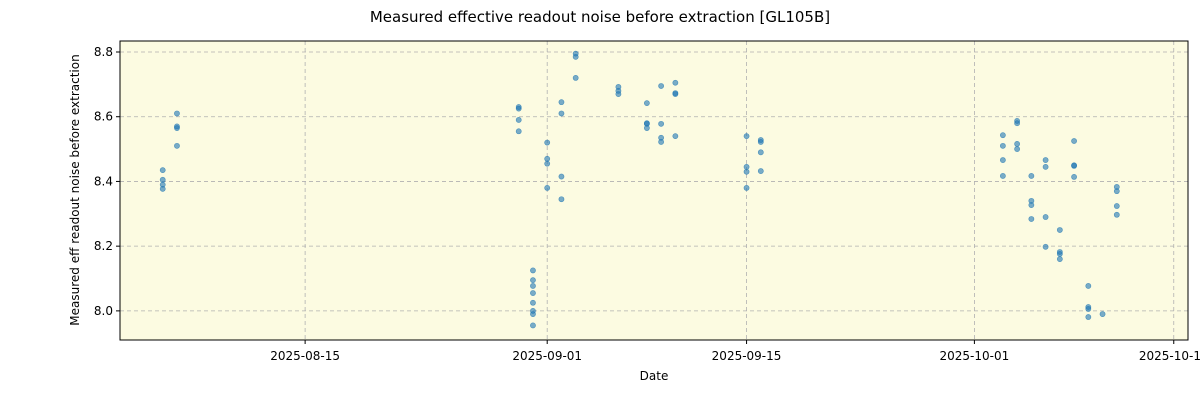  What do you see at coordinates (305, 356) in the screenshot?
I see `x-tick-label: 2025-08-15` at bounding box center [305, 356].